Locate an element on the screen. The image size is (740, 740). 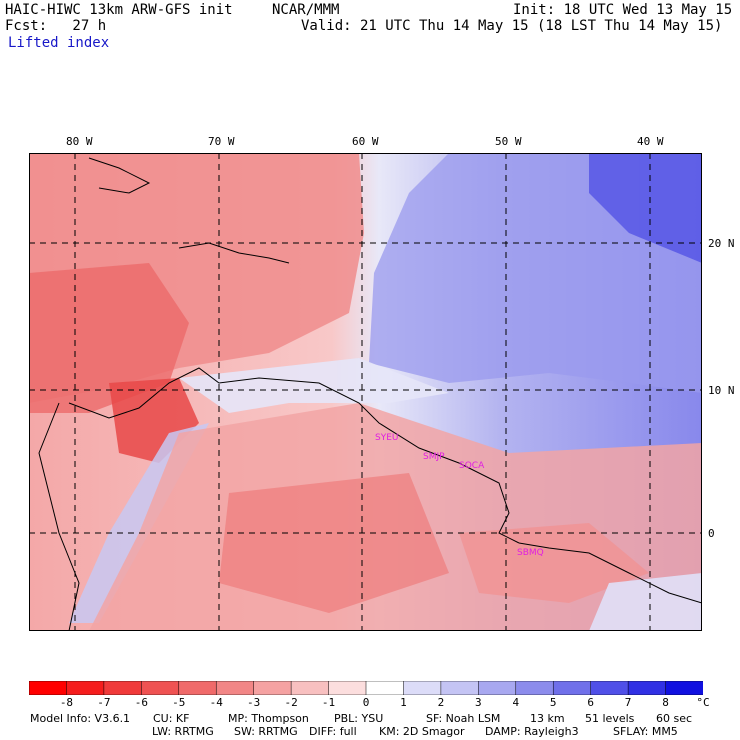
colorbar is located at coordinates (366, 688).